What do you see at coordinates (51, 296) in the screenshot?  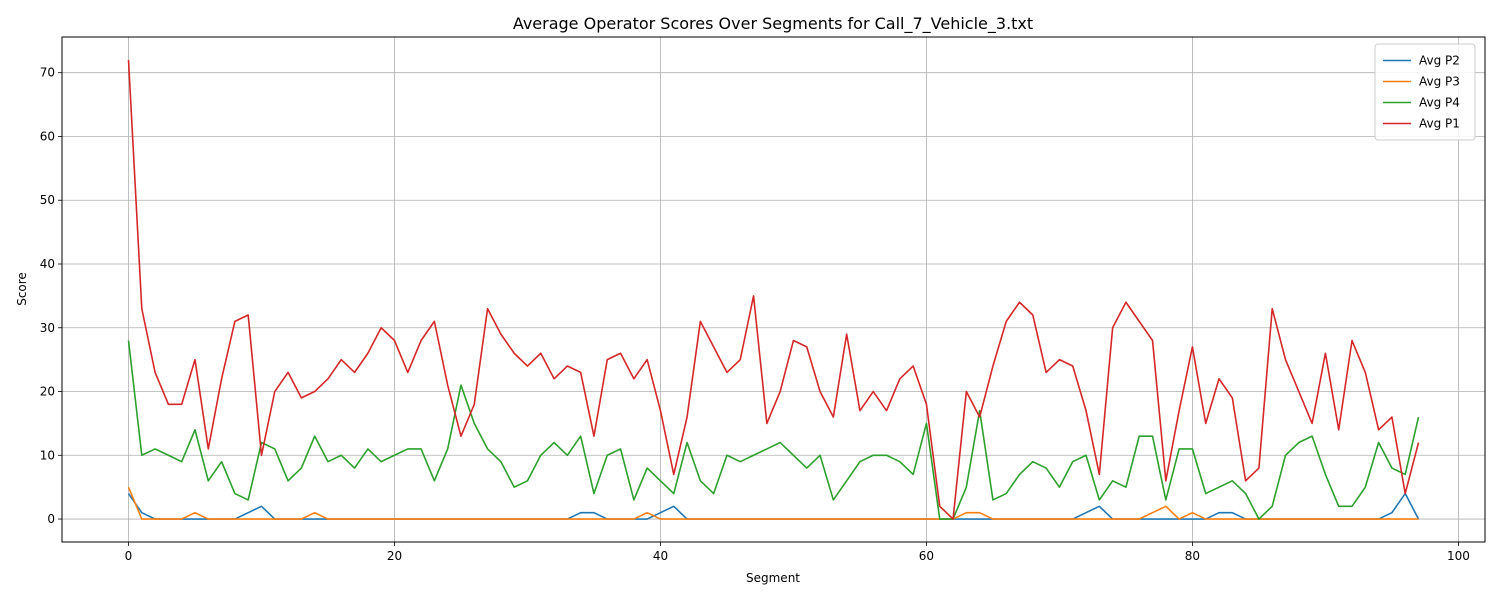 I see `y-axis: 0 10 20 30 40 50 60 70` at bounding box center [51, 296].